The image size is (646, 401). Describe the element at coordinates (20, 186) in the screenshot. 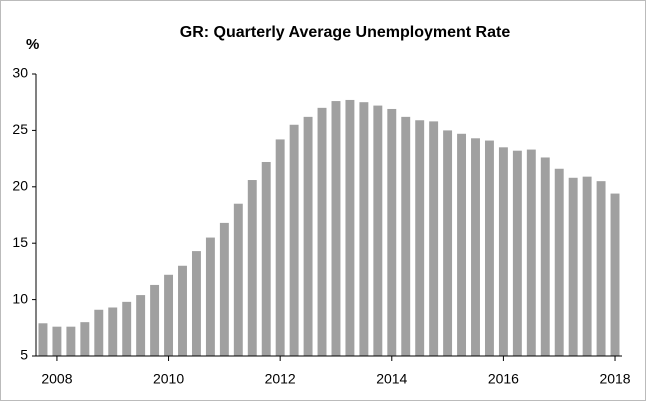

I see `y-tick-label: 20` at that location.